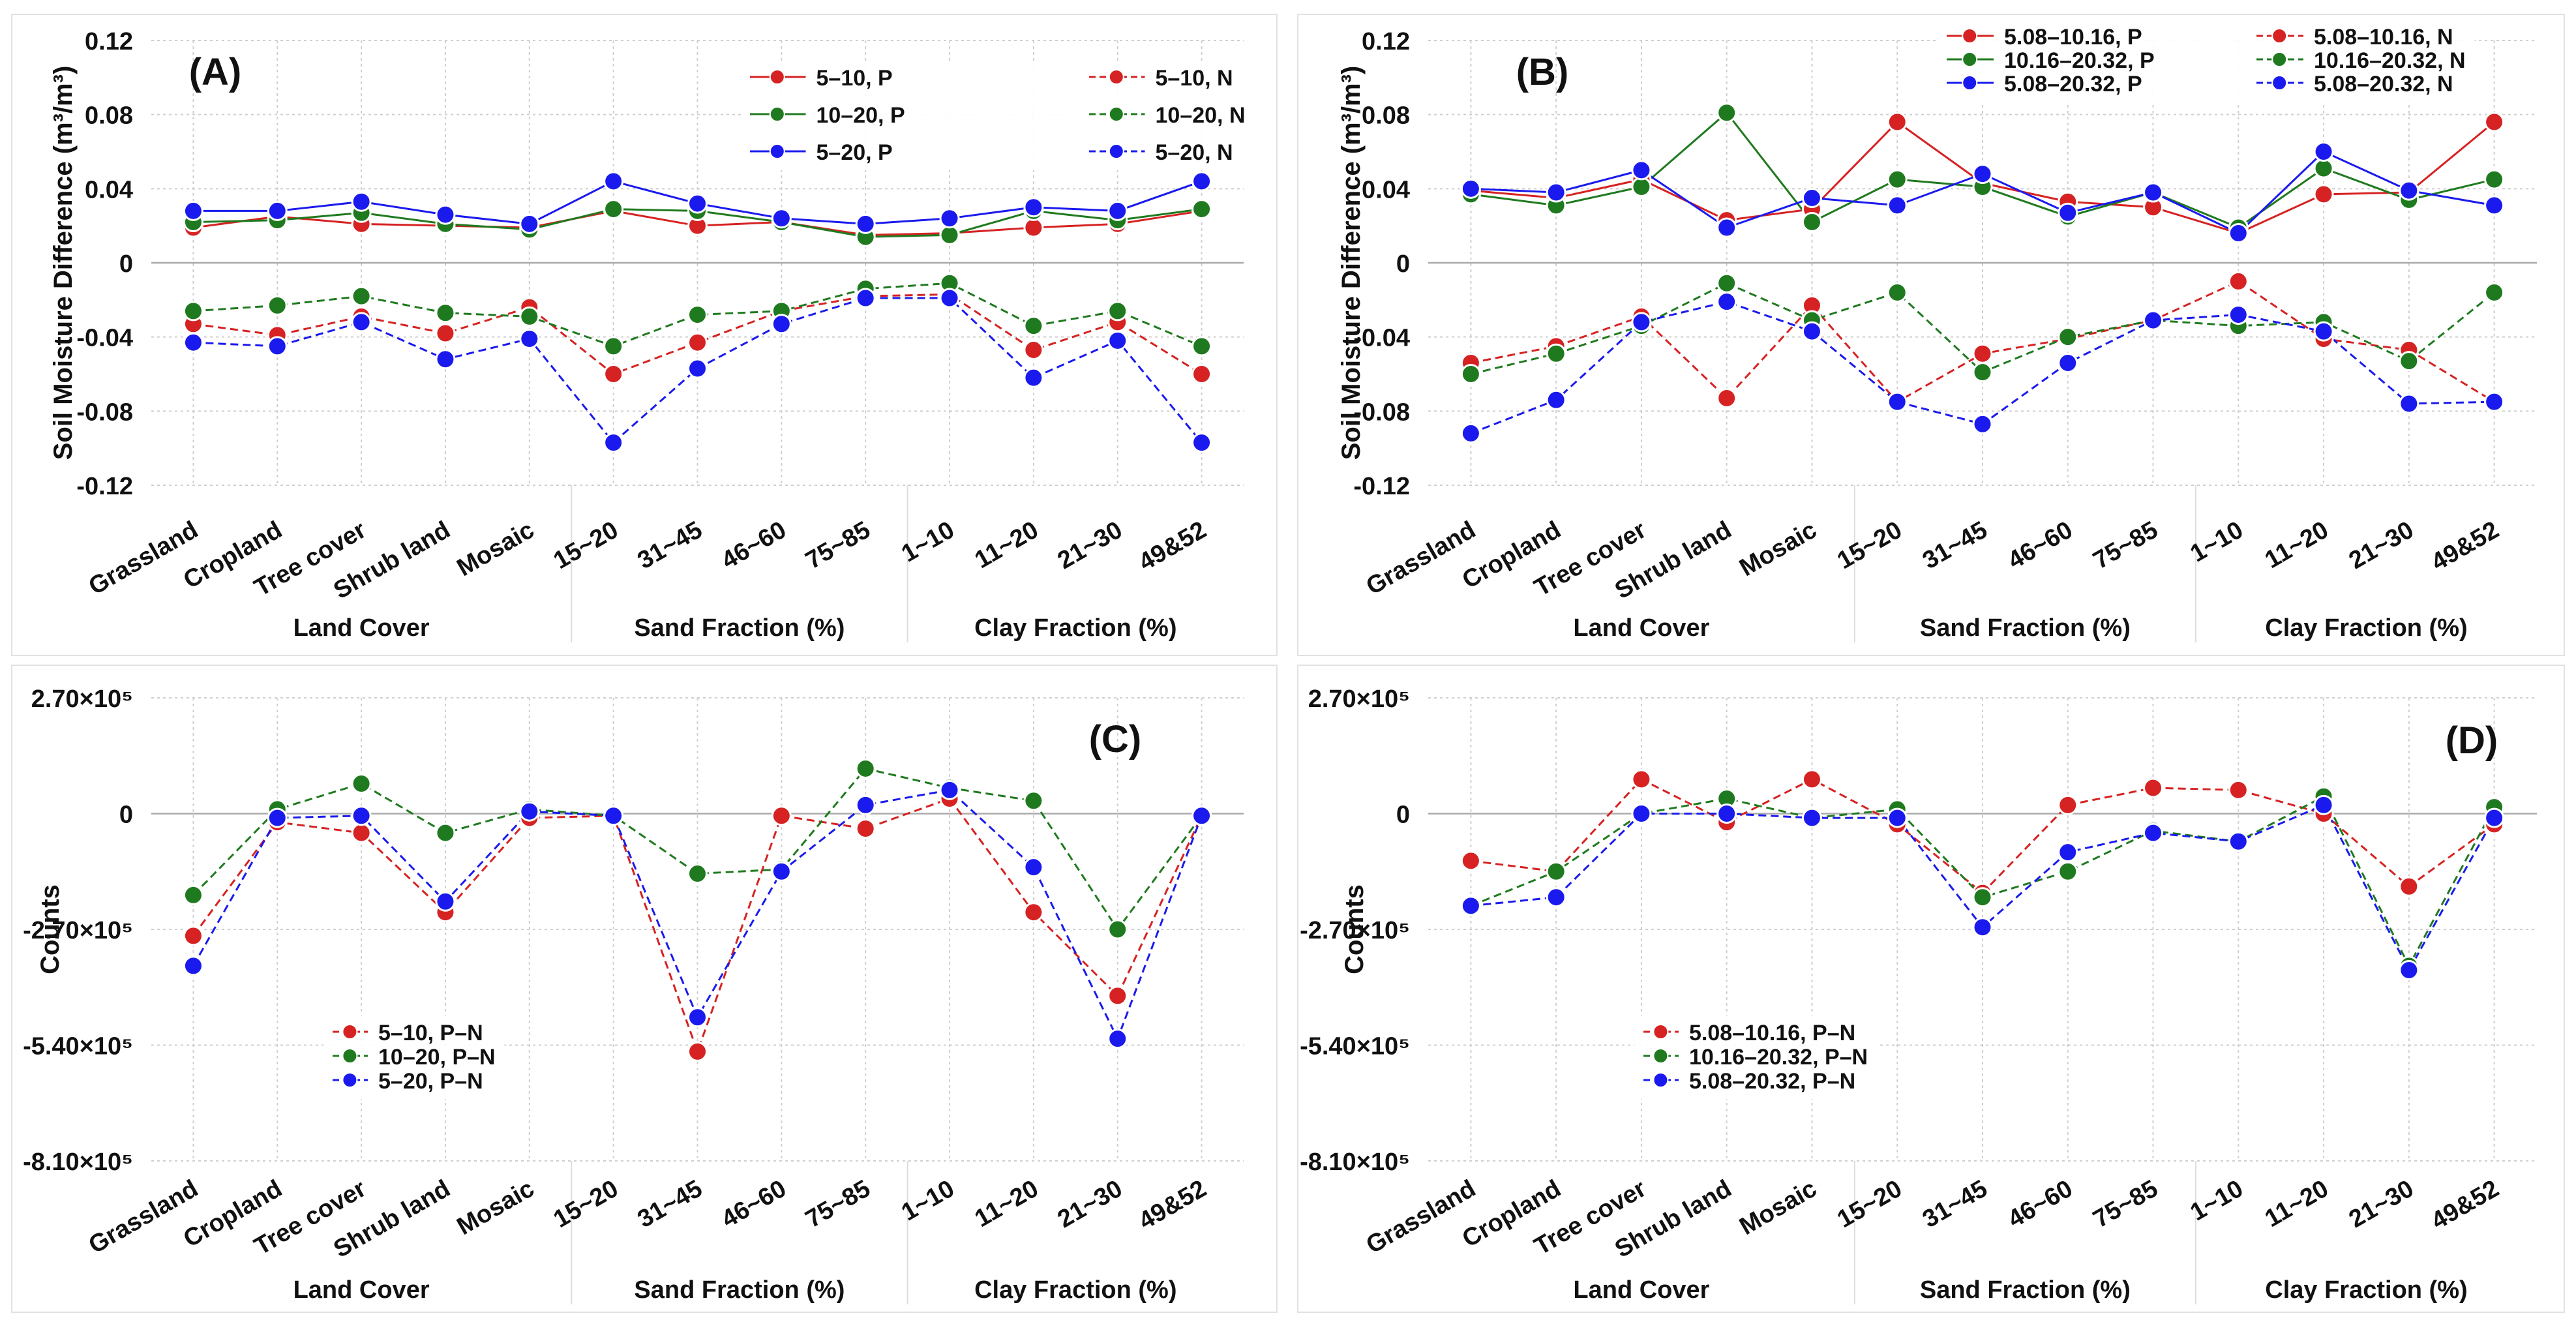 The width and height of the screenshot is (2576, 1322). Describe the element at coordinates (1778, 1057) in the screenshot. I see `legend-entry: 10.16–20.32, P–N` at that location.